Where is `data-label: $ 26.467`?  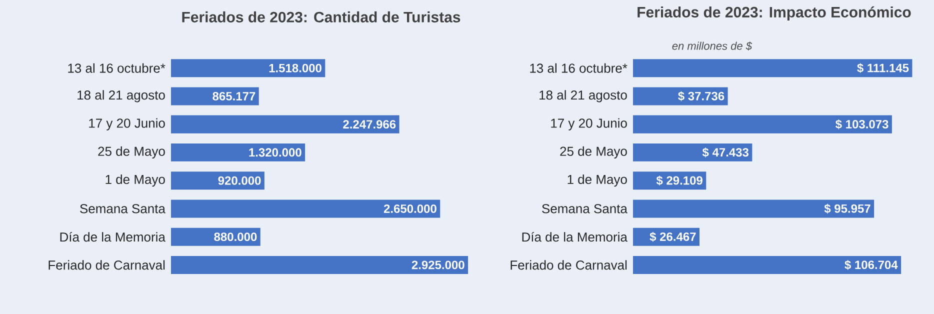 data-label: $ 26.467 is located at coordinates (673, 237).